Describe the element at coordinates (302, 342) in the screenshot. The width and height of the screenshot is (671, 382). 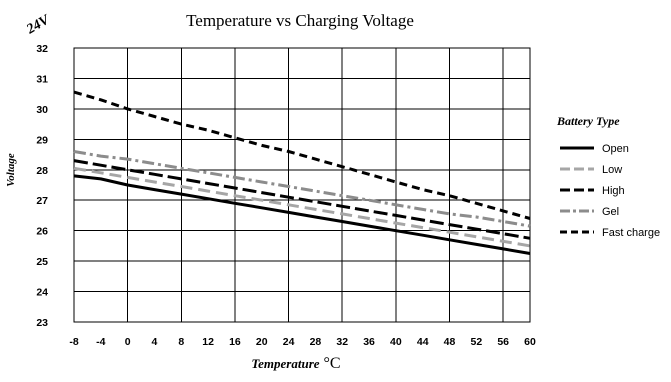
I see `x-tick-labels: -8 -4 0 4 8 12 16 20 24 28 32 36 40 44 48 52 56 60` at that location.